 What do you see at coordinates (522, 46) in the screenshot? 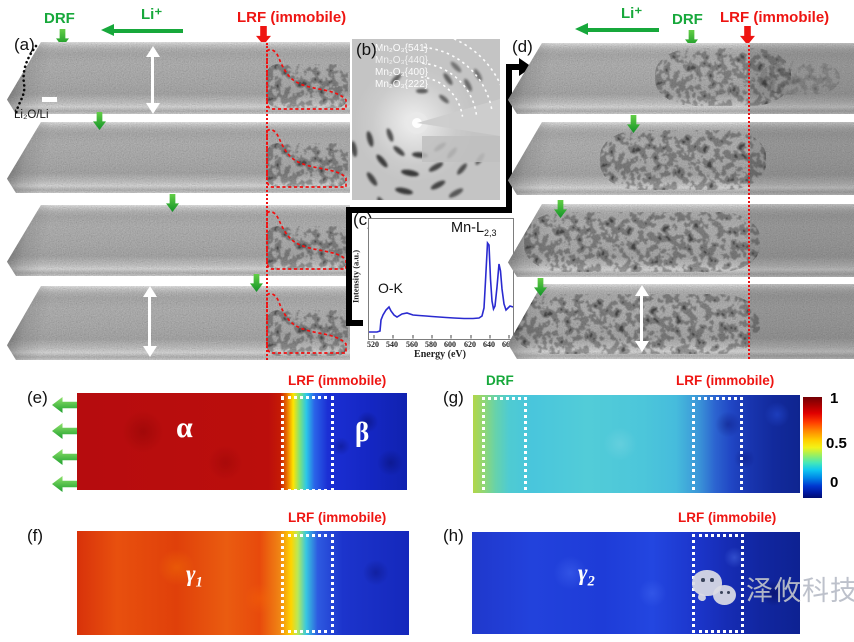
I see `panel-d-letter: (d)` at bounding box center [522, 46].